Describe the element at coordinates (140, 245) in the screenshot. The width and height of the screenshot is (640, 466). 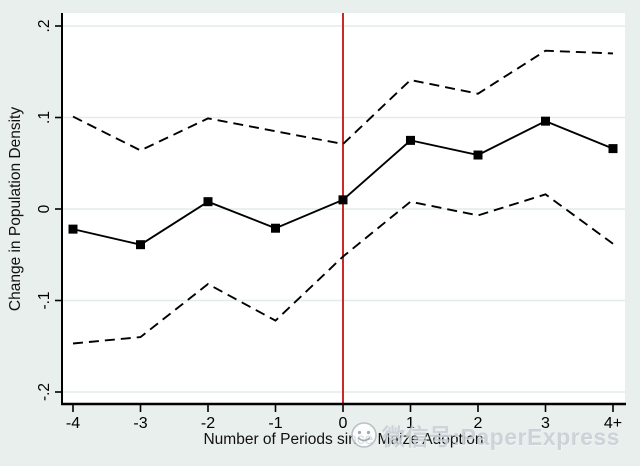
I see `marker-point-estimate--3` at that location.